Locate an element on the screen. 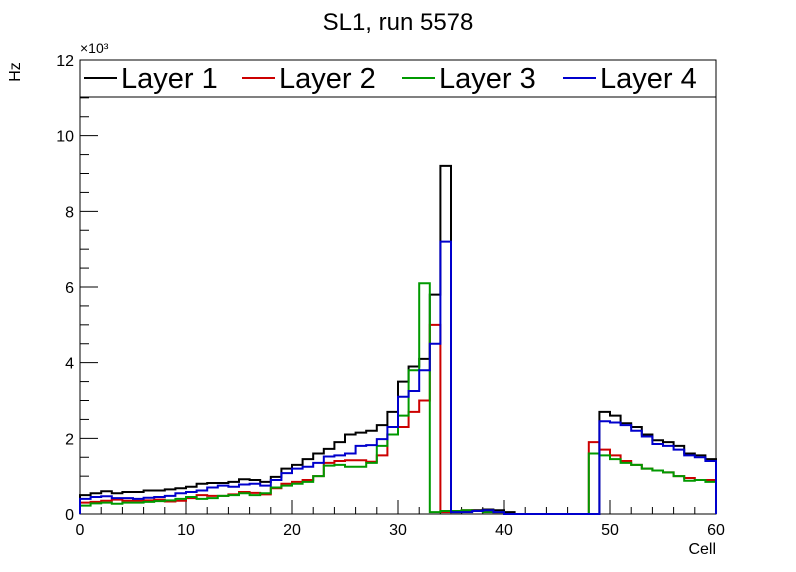 Image resolution: width=796 pixels, height=572 pixels. legend-label-2: Layer 2 is located at coordinates (327, 79).